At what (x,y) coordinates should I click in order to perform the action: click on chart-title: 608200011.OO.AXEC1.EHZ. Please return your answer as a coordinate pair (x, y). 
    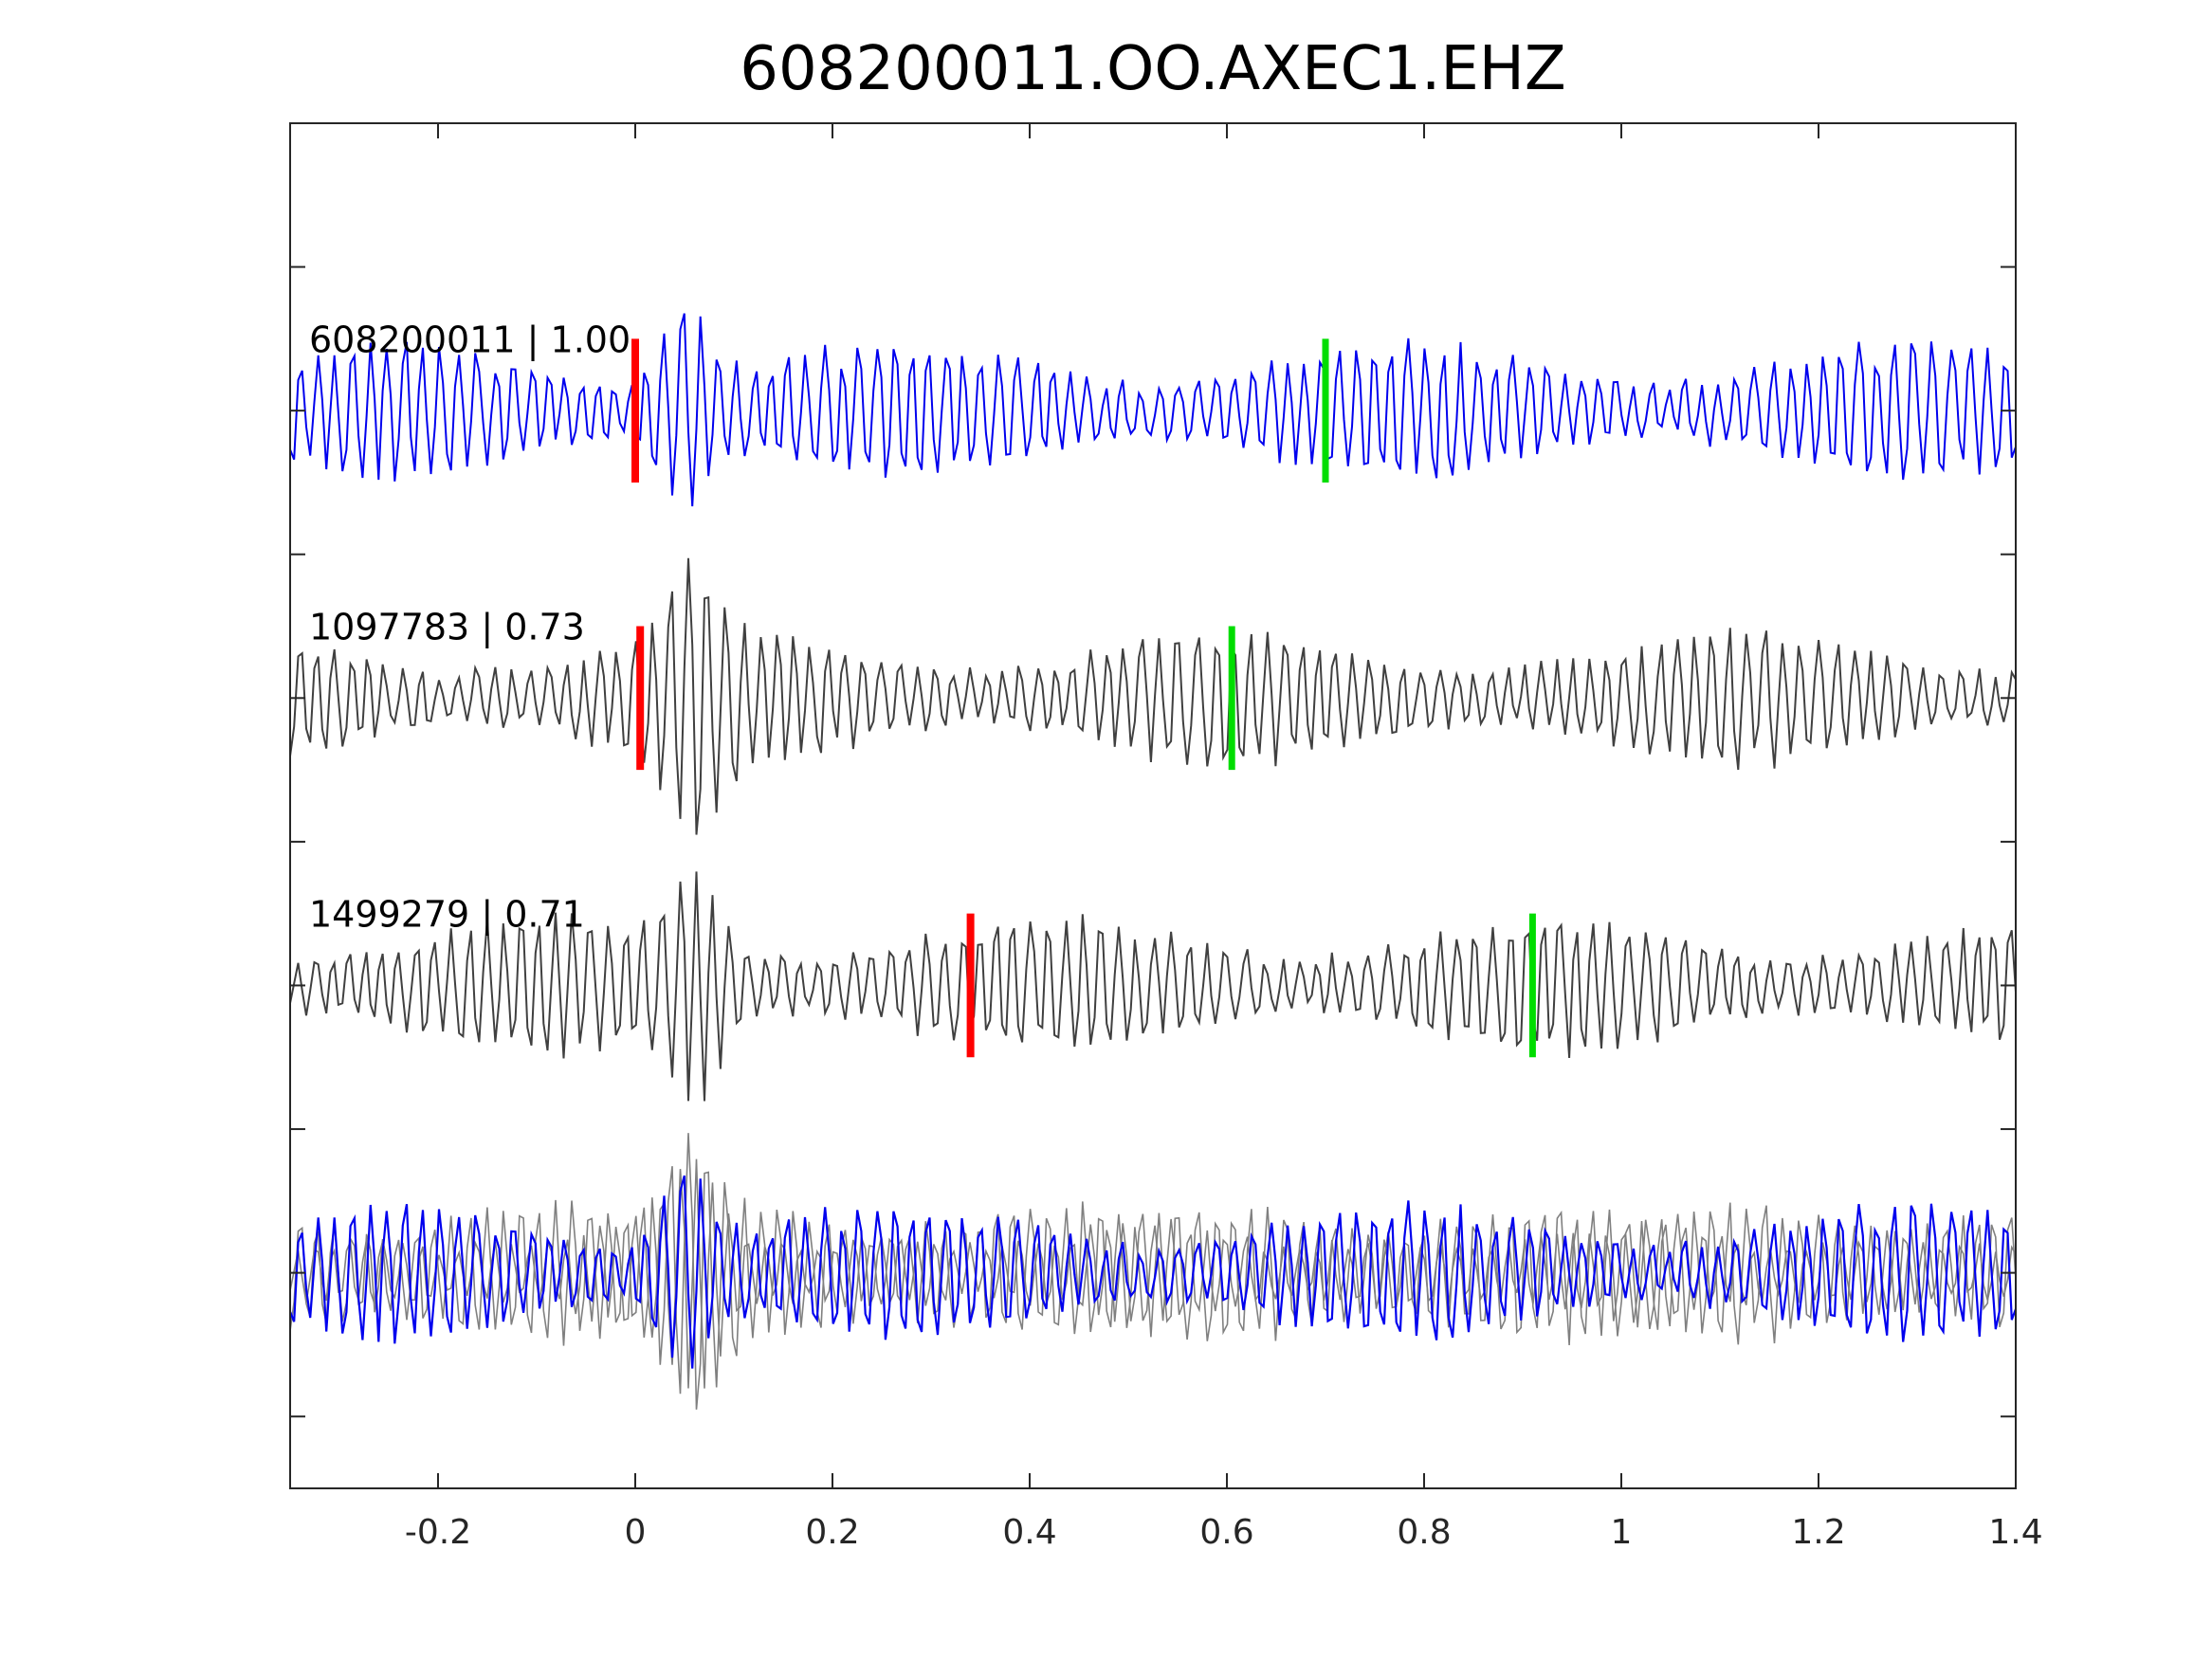
    Looking at the image, I should click on (1153, 69).